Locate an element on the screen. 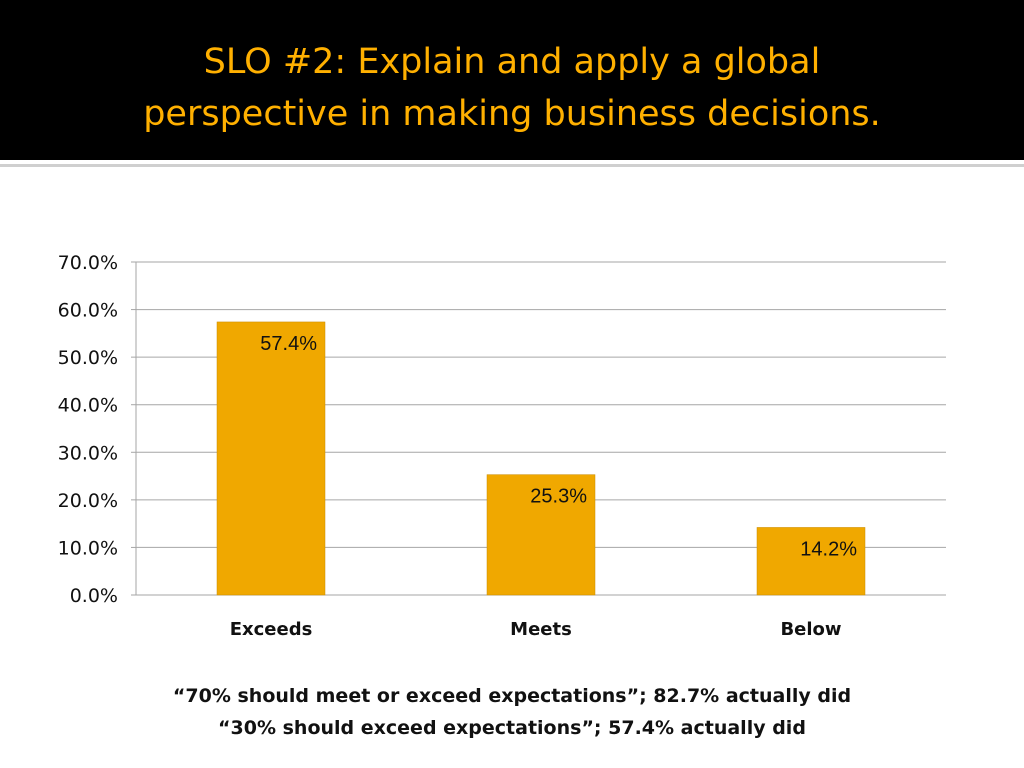  title-divider is located at coordinates (512, 165).